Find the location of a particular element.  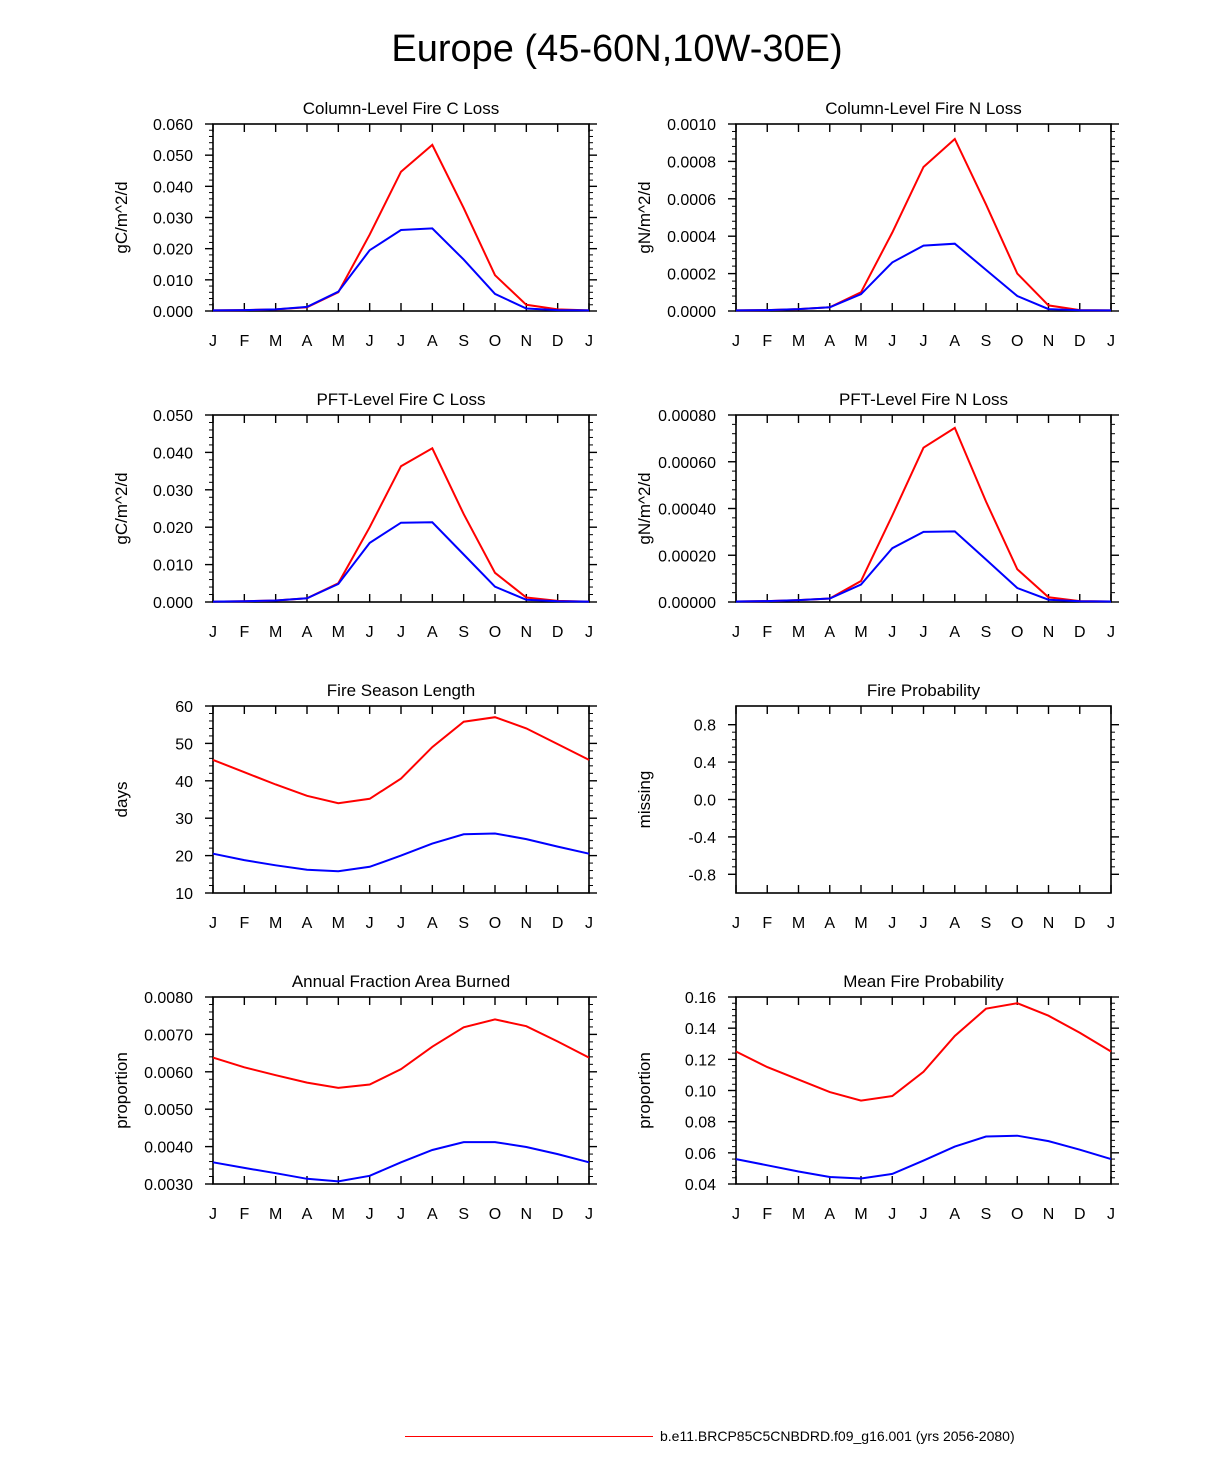

y-tick-label: 0.000 is located at coordinates (173, 603).